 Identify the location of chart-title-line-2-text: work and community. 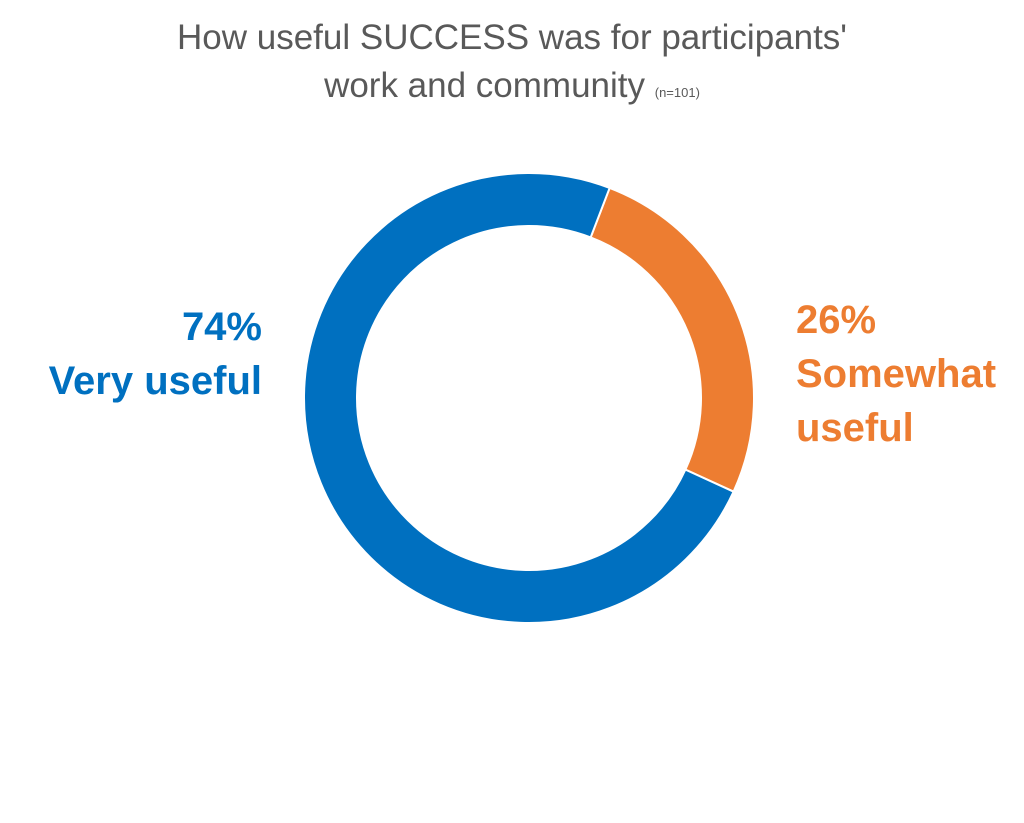
(485, 85).